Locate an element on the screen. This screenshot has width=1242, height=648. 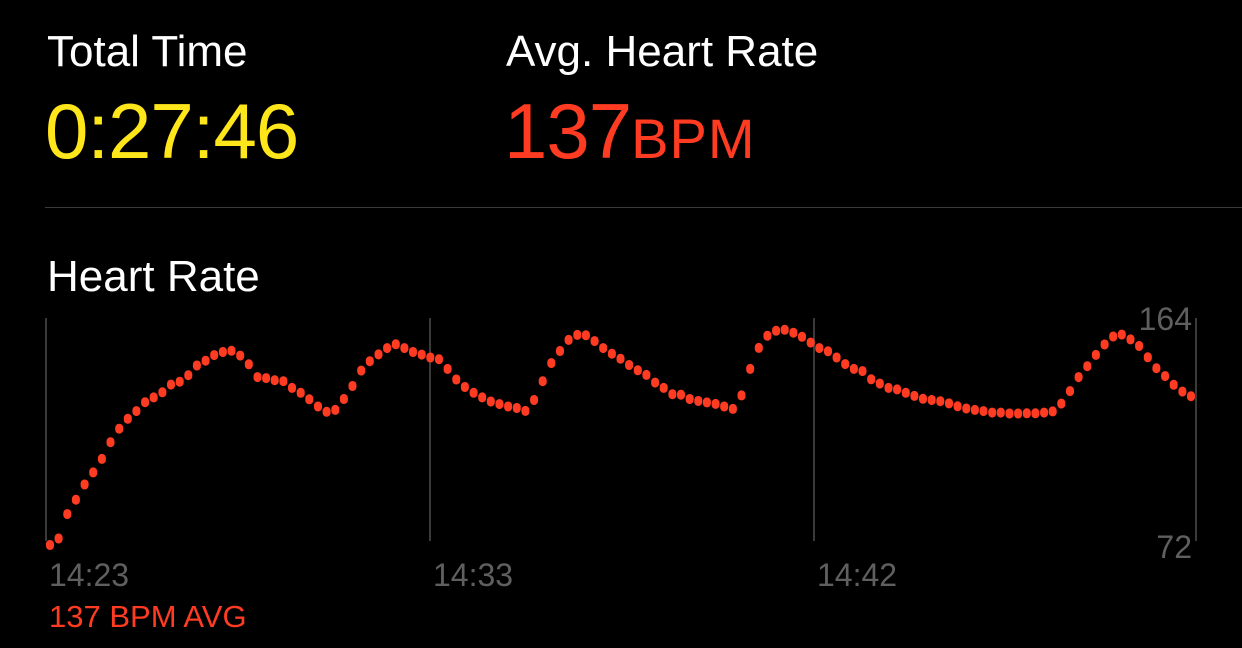
x-tick-14-42: 14:42 is located at coordinates (857, 575).